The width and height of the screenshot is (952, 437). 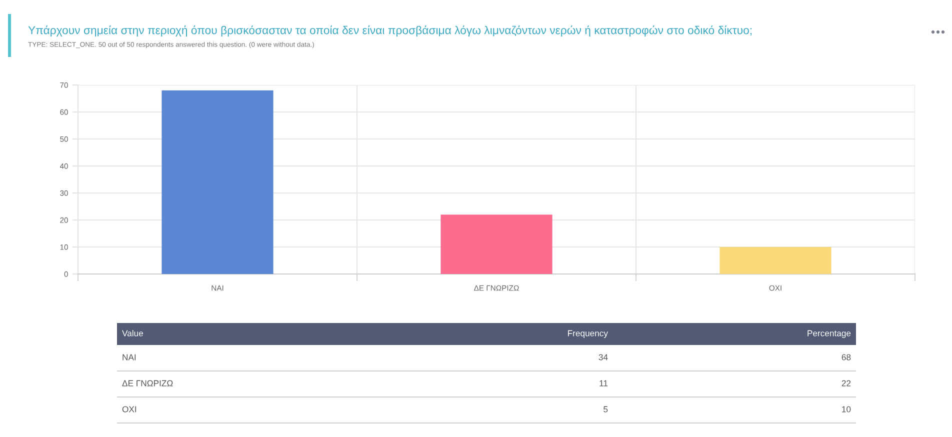 I want to click on data-label: 22, so click(x=846, y=383).